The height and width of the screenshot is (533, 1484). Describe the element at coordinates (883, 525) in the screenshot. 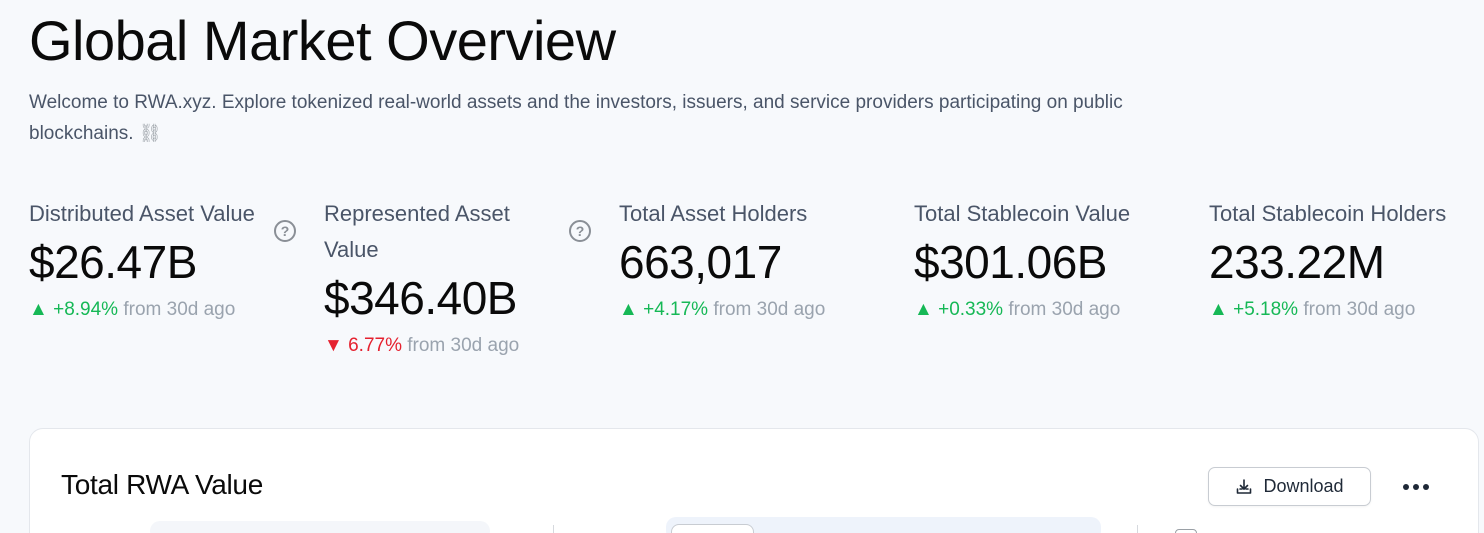

I see `view-tabs` at that location.